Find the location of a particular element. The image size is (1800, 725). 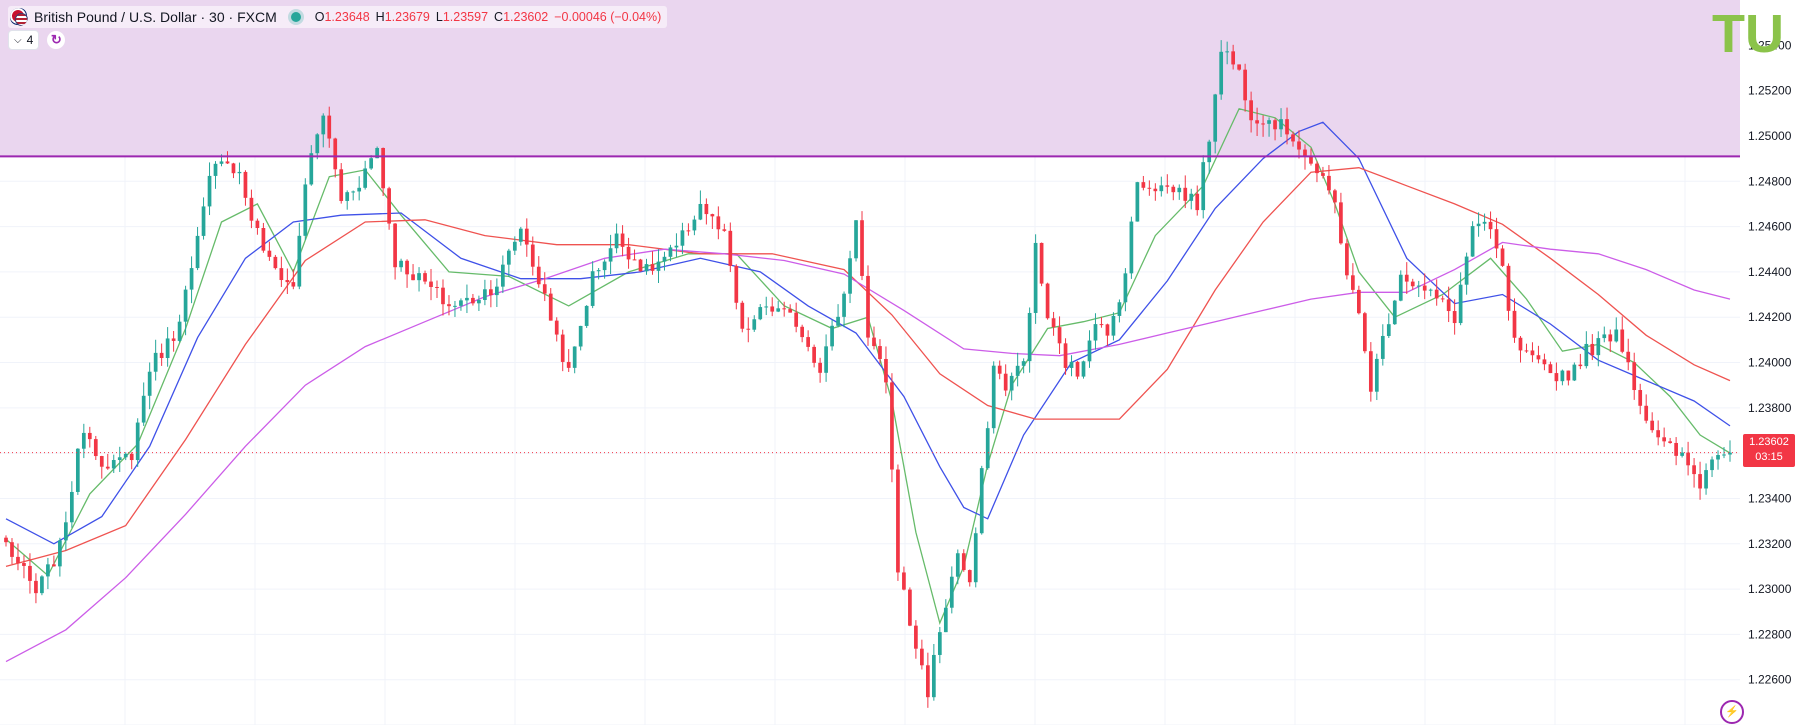

indicator-toggle: ⌵ 4 ↻ is located at coordinates (37, 40).